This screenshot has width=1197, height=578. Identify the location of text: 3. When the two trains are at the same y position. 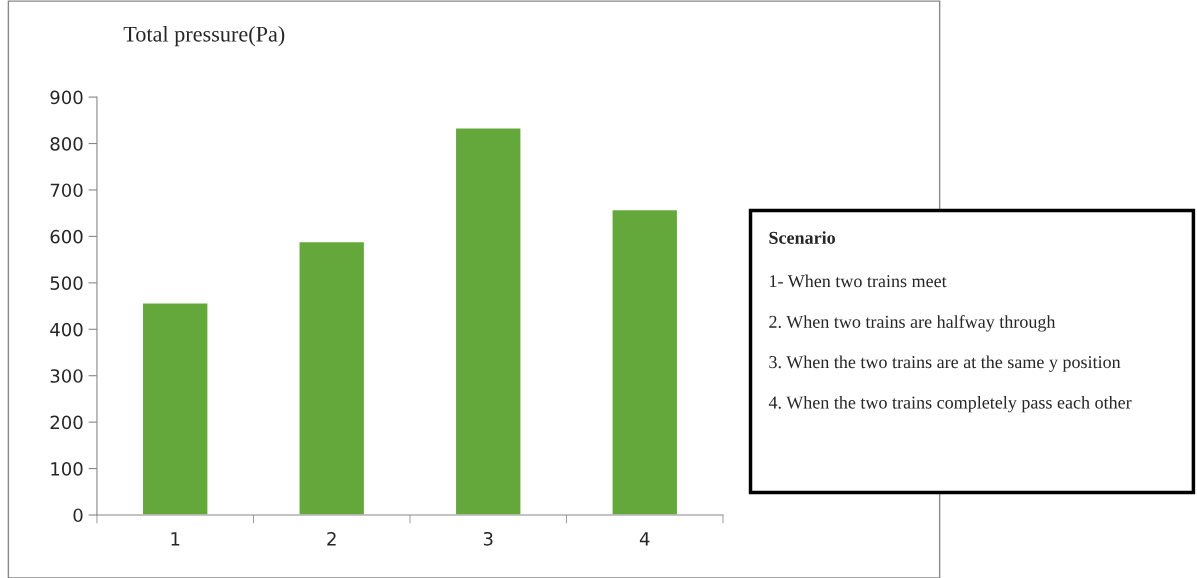
(945, 363).